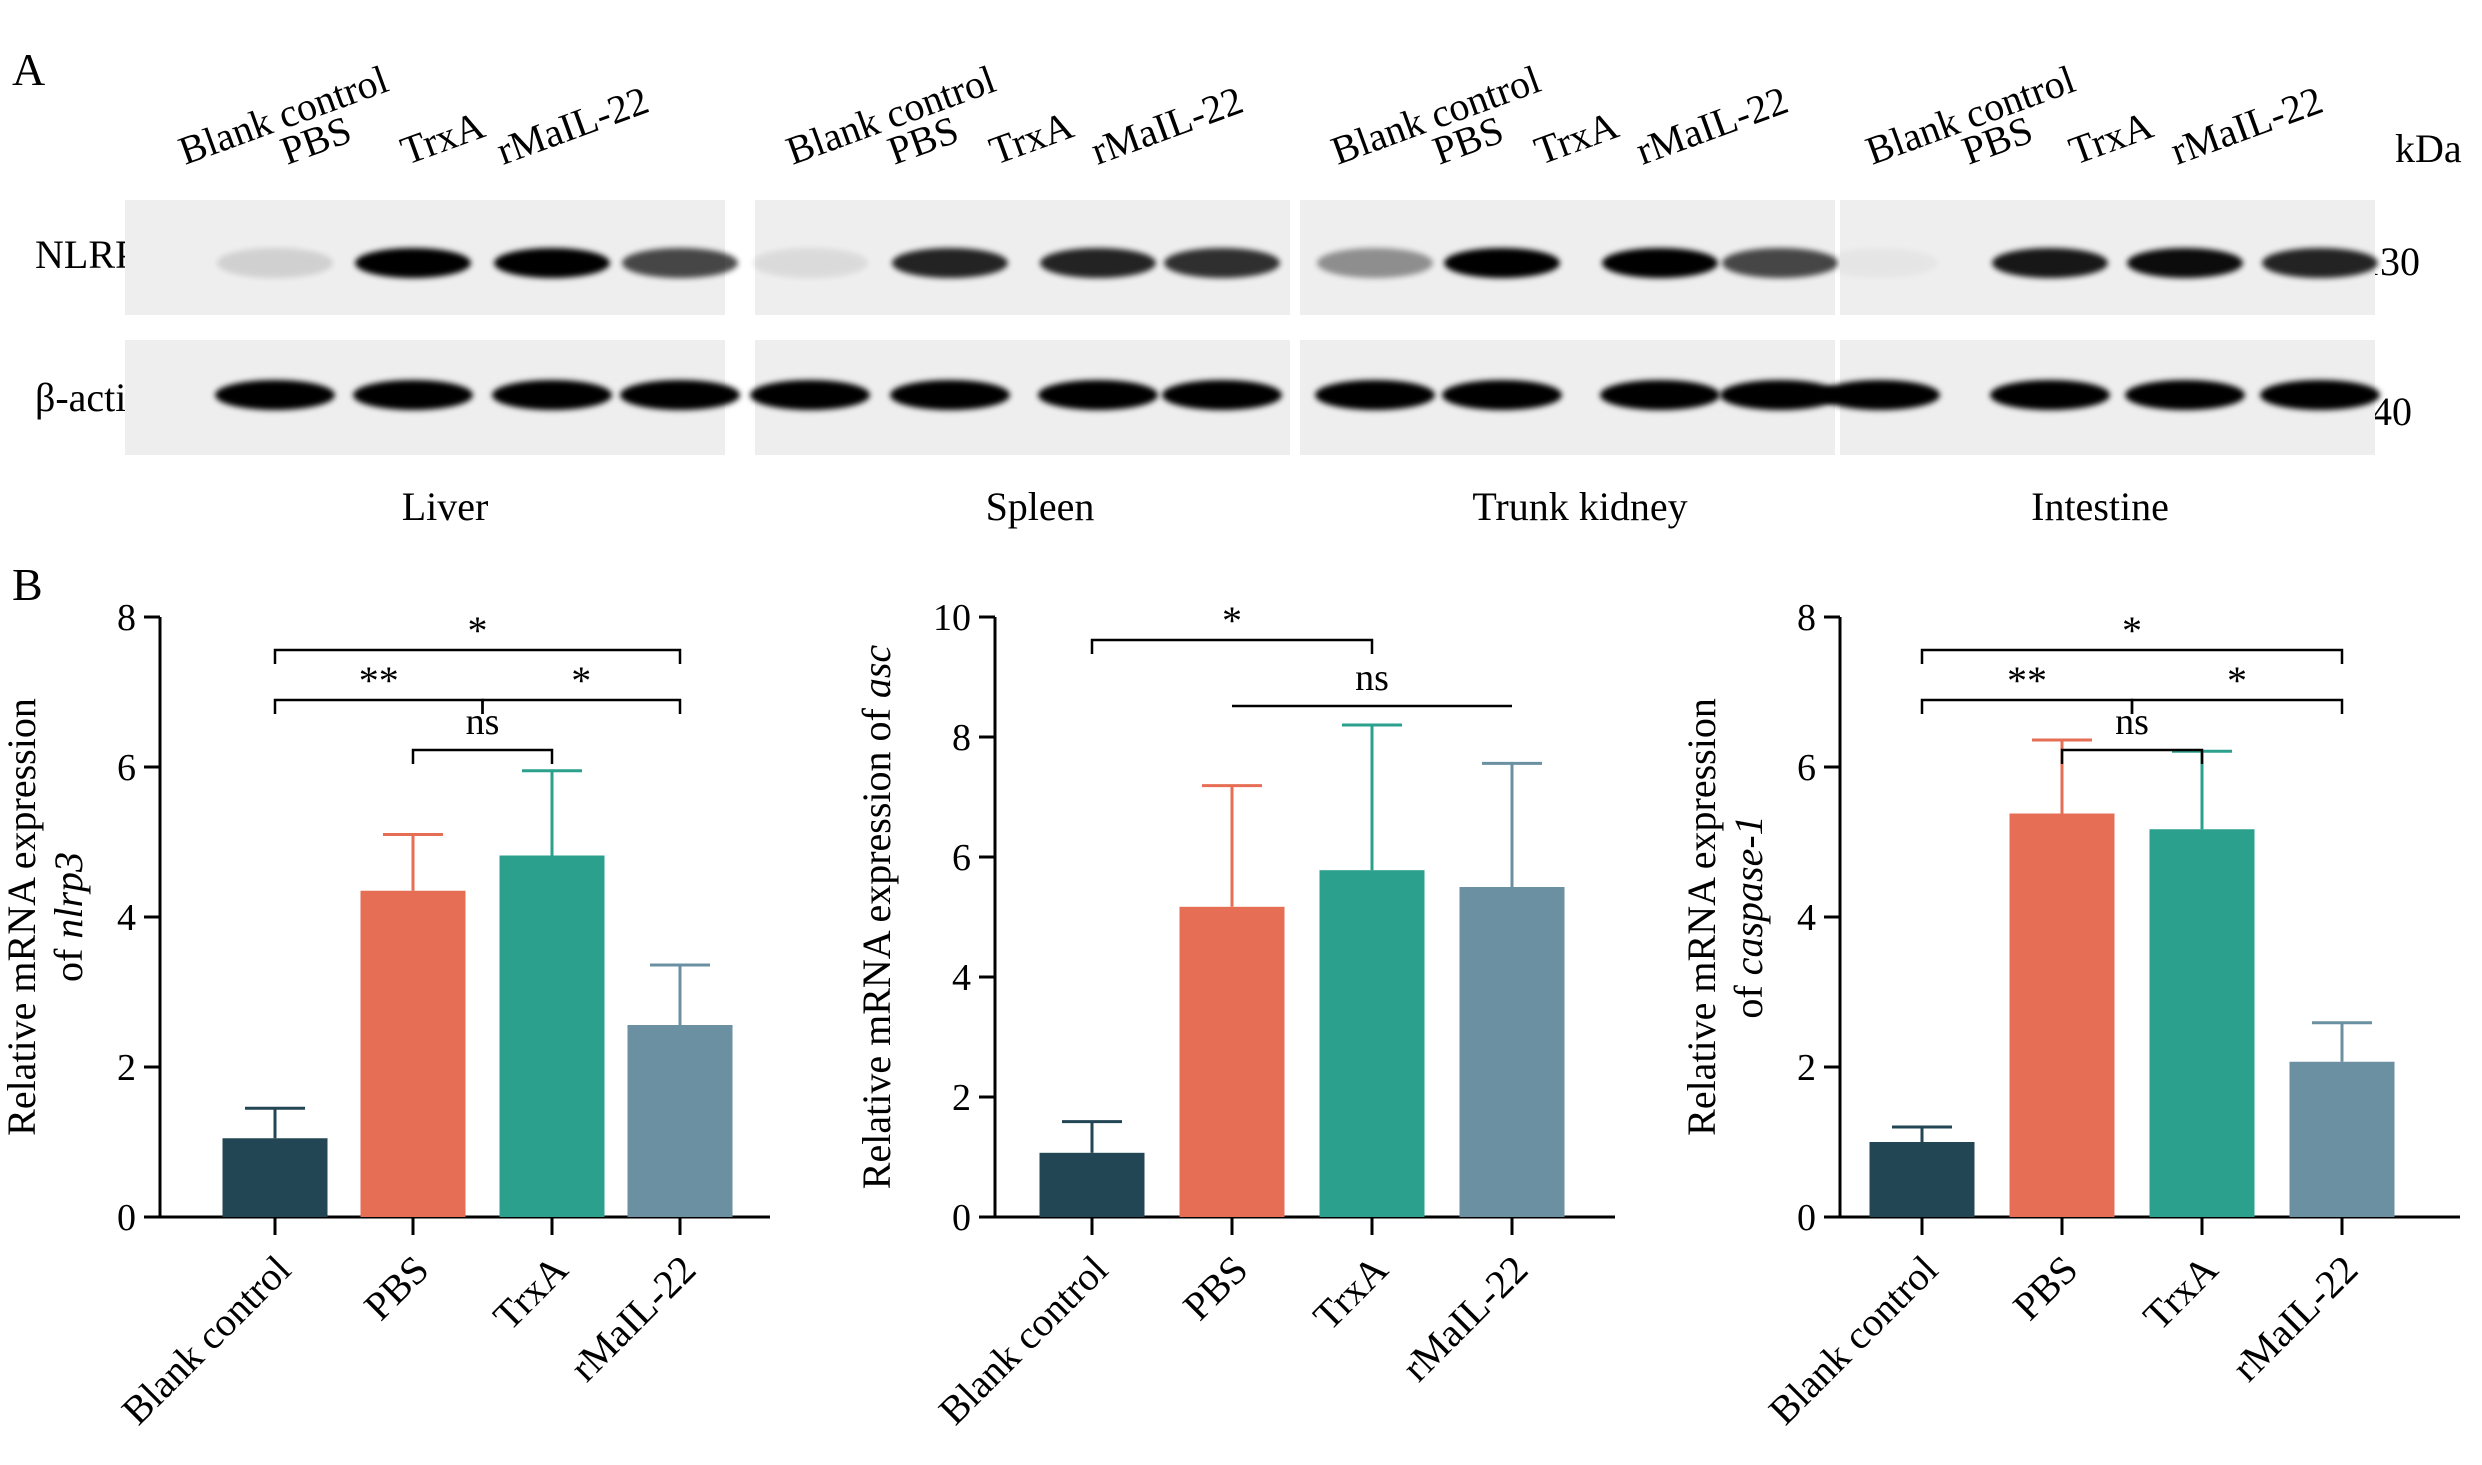 This screenshot has width=2482, height=1465. What do you see at coordinates (1040, 506) in the screenshot?
I see `tissue-label: Spleen` at bounding box center [1040, 506].